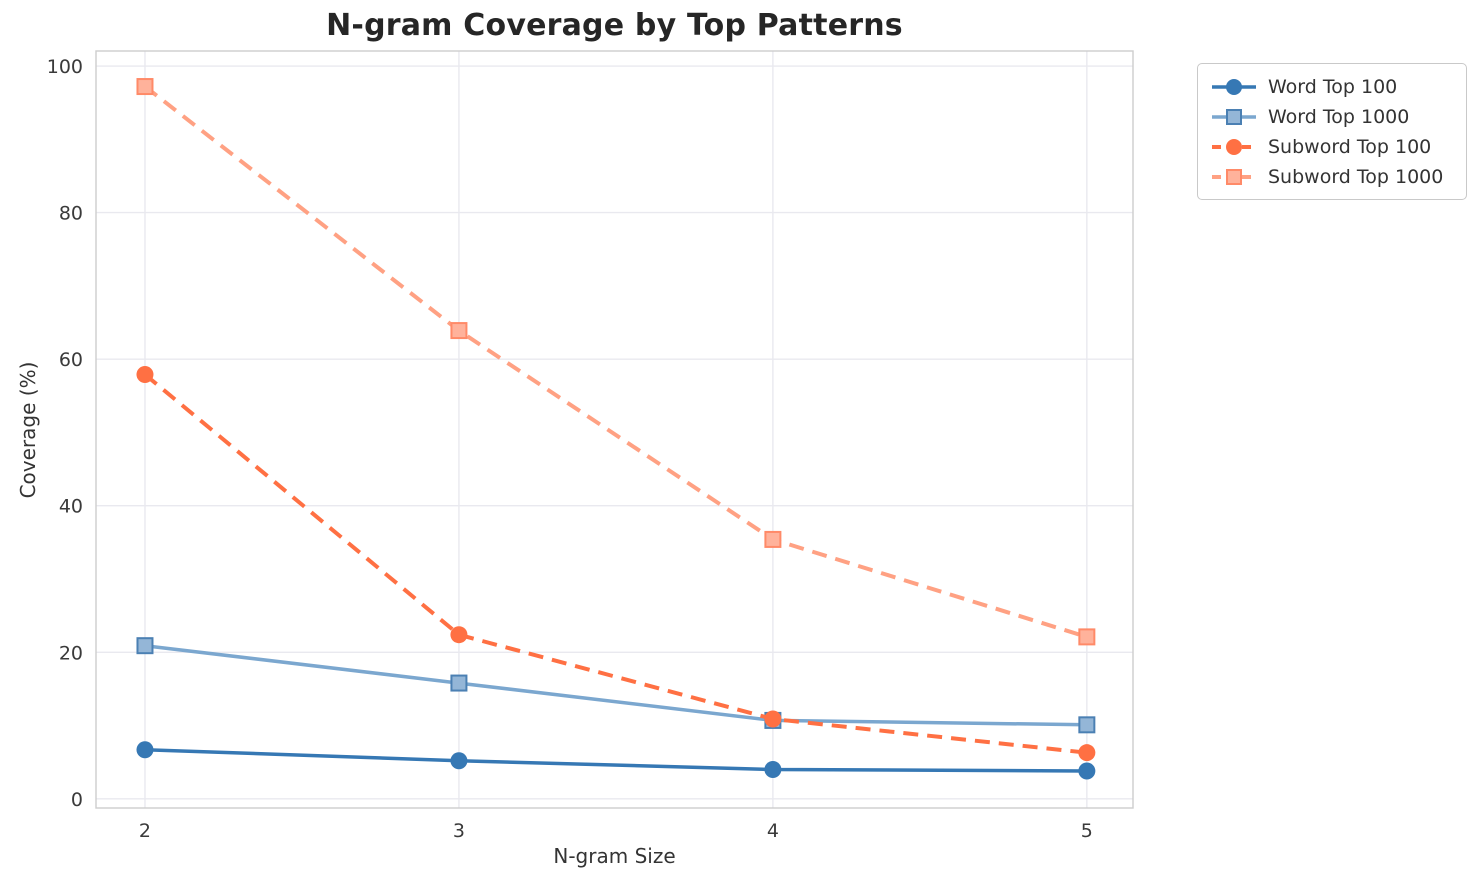  Describe the element at coordinates (459, 831) in the screenshot. I see `x-tick-label: 3` at that location.